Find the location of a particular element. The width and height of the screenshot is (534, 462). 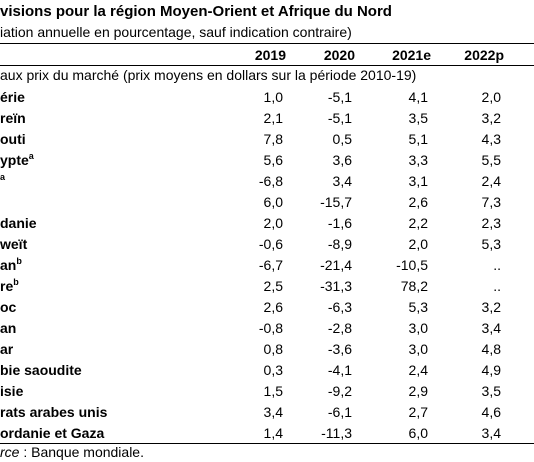

row-label: an is located at coordinates (8, 328).